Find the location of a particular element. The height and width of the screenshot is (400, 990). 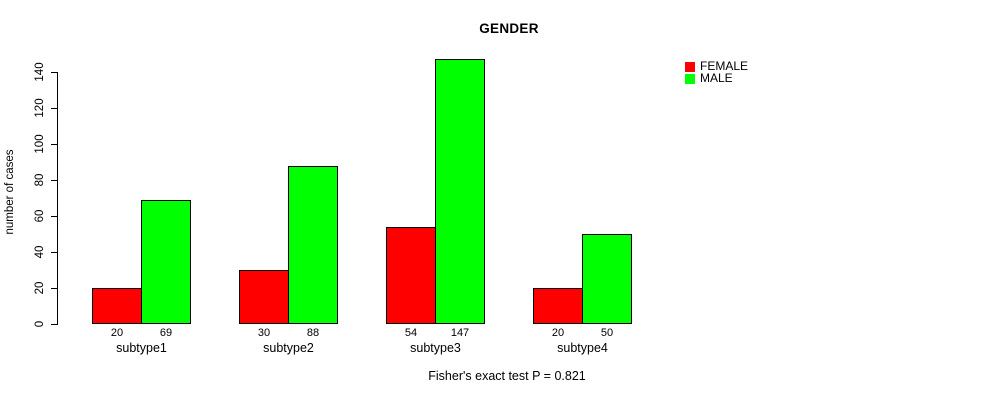

y-axis-title: number of cases is located at coordinates (10, 192).